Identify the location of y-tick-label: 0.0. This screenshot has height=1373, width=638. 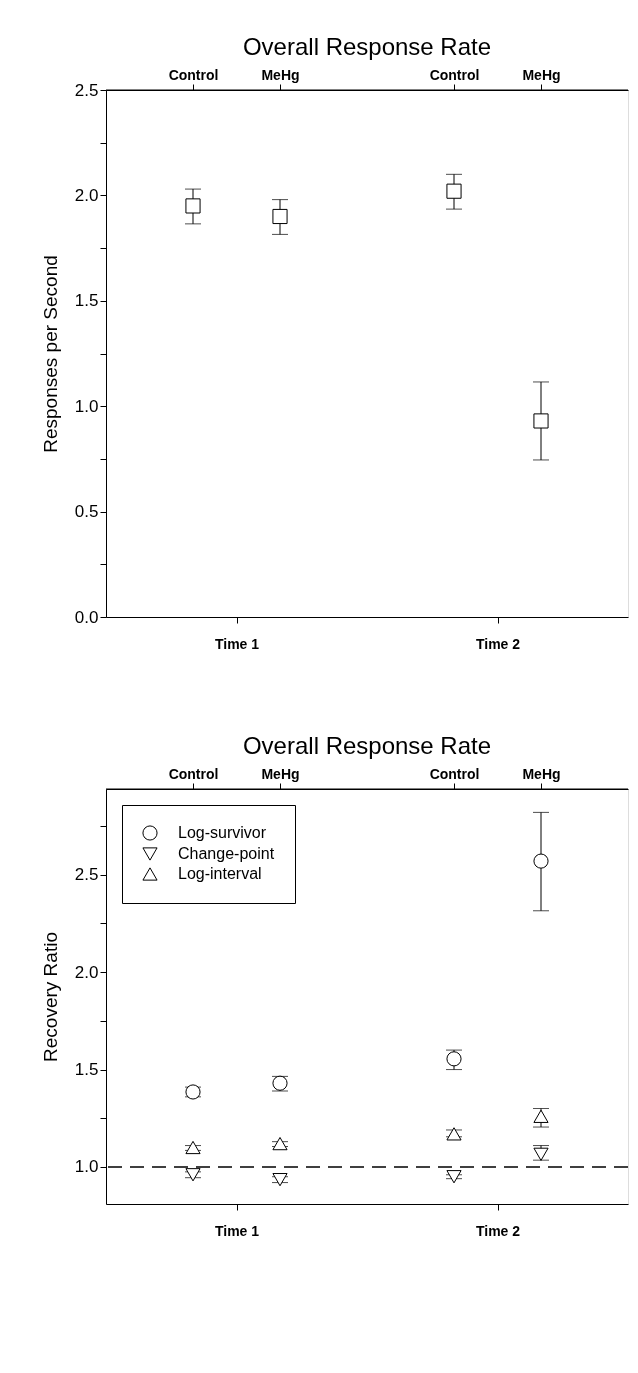
(86, 617).